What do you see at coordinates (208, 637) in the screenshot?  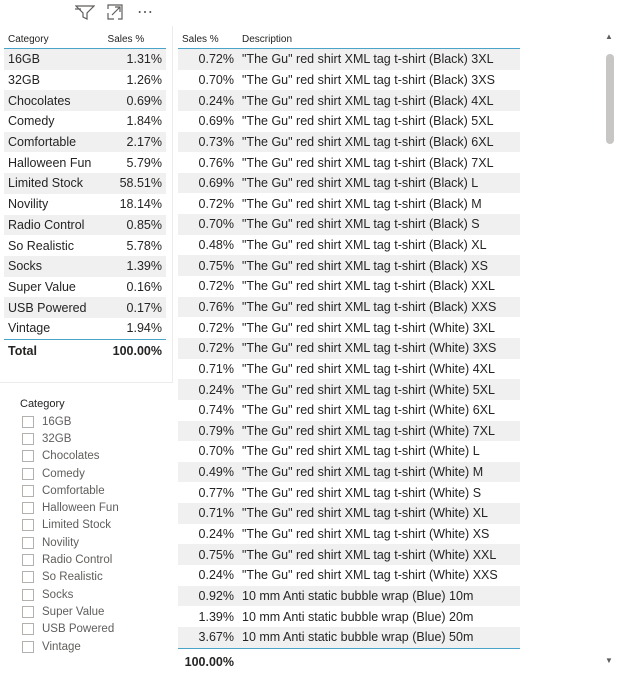 I see `sales-cell: 3.67%` at bounding box center [208, 637].